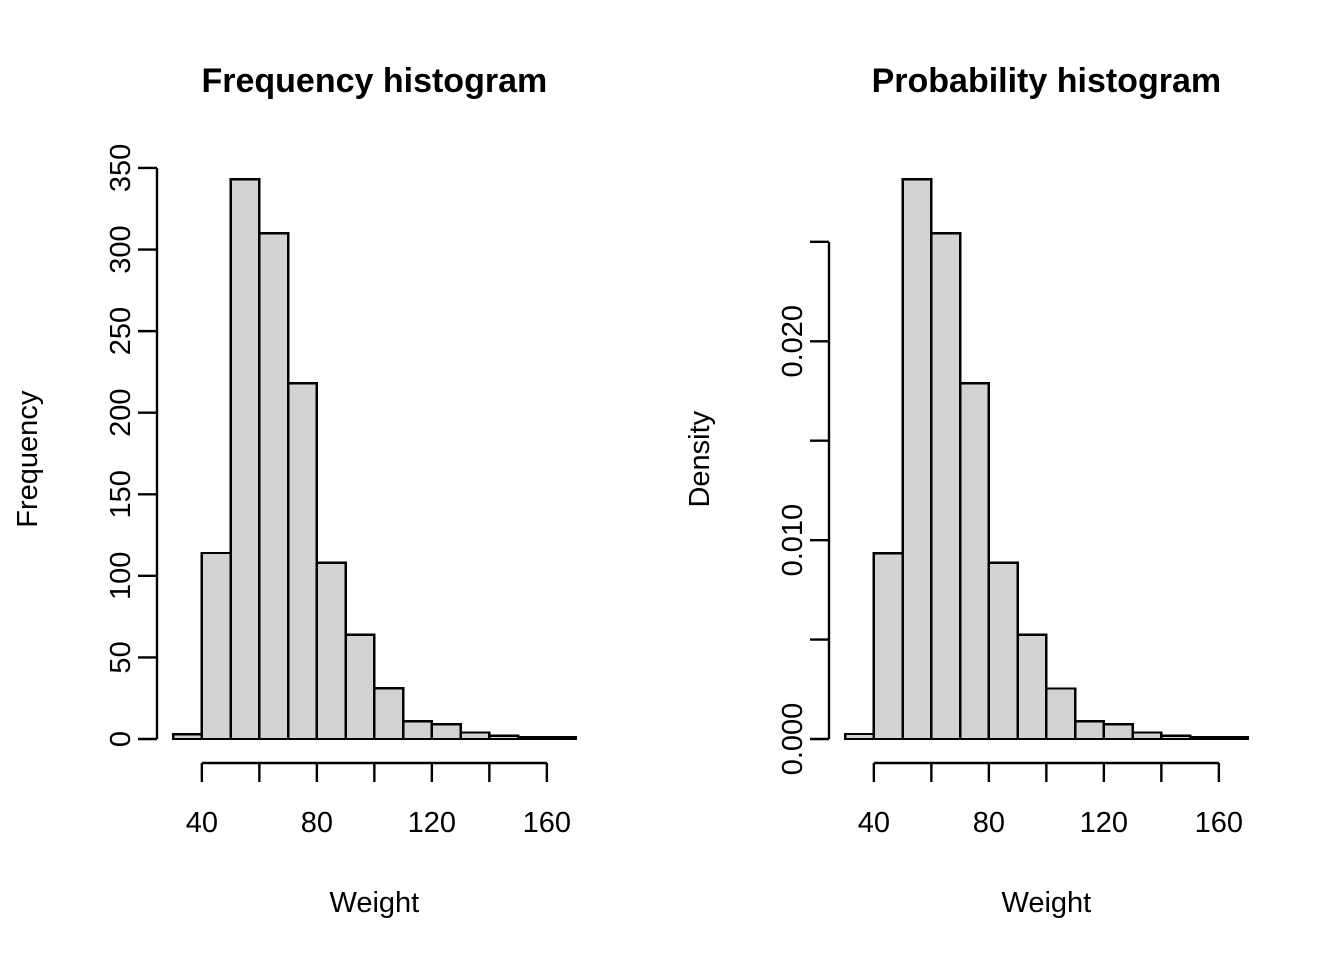 This screenshot has height=960, width=1344. Describe the element at coordinates (1047, 81) in the screenshot. I see `chart-title: Probability histogram` at that location.